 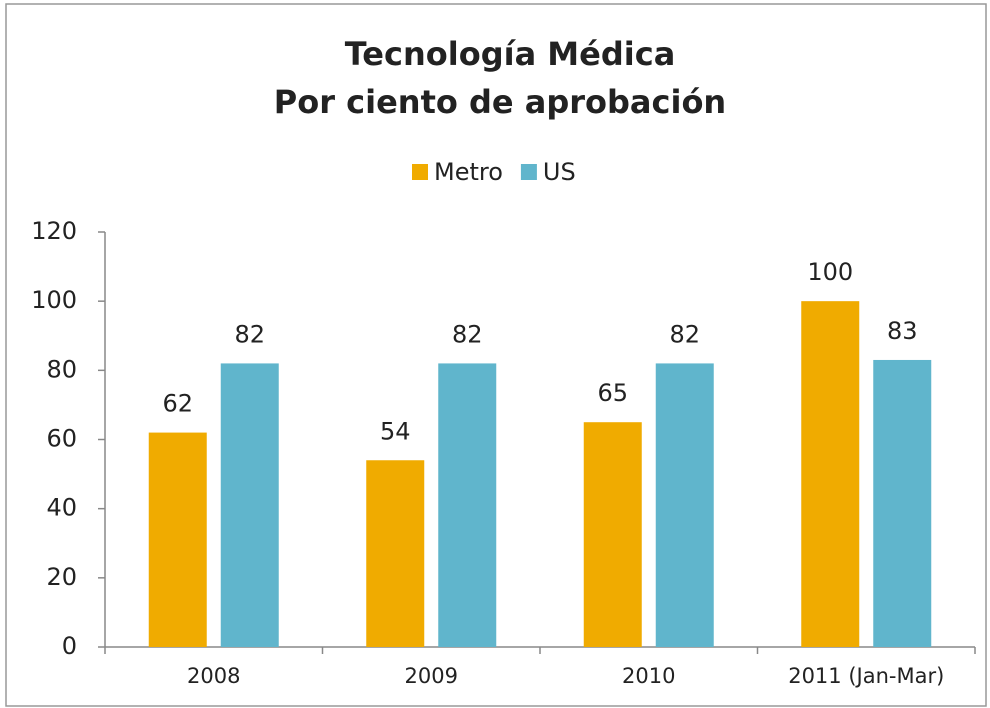 I want to click on y-tick-label: 40, so click(x=61, y=508).